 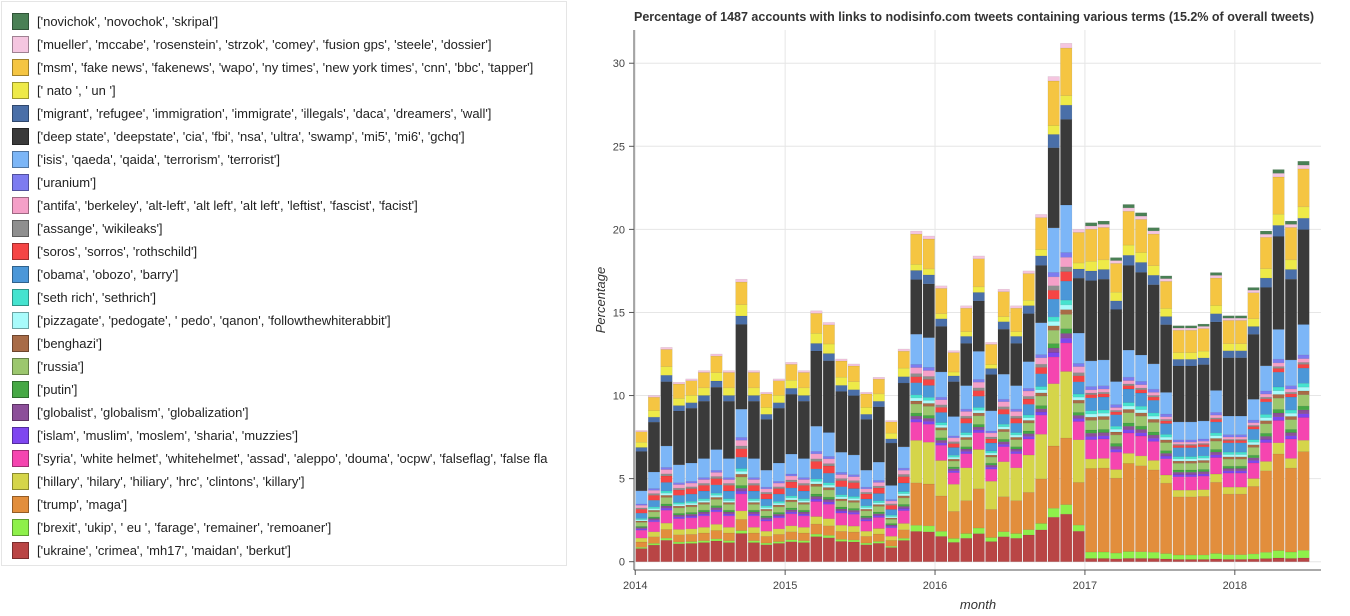 What do you see at coordinates (54, 182) in the screenshot?
I see `legend-item: ['uranium']` at bounding box center [54, 182].